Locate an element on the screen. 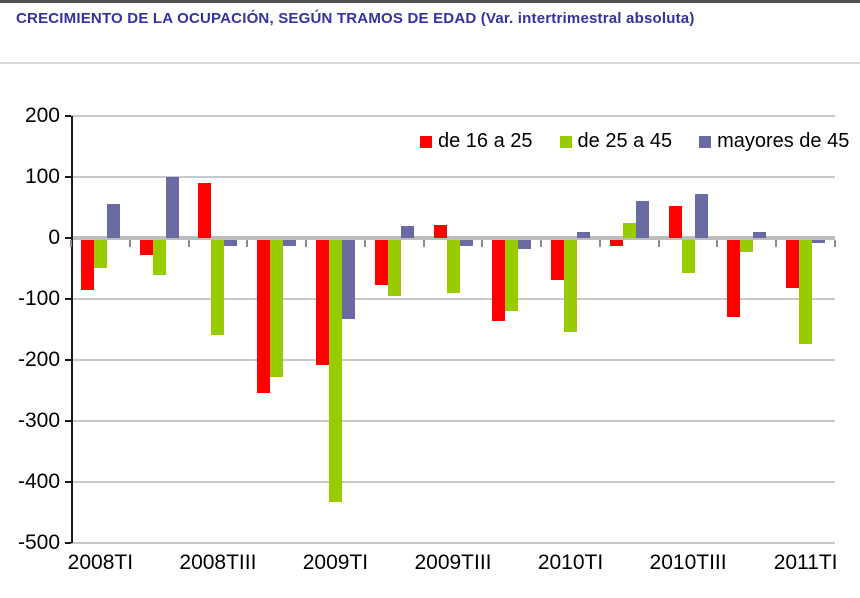  legend-marker-green-icon is located at coordinates (565, 141).